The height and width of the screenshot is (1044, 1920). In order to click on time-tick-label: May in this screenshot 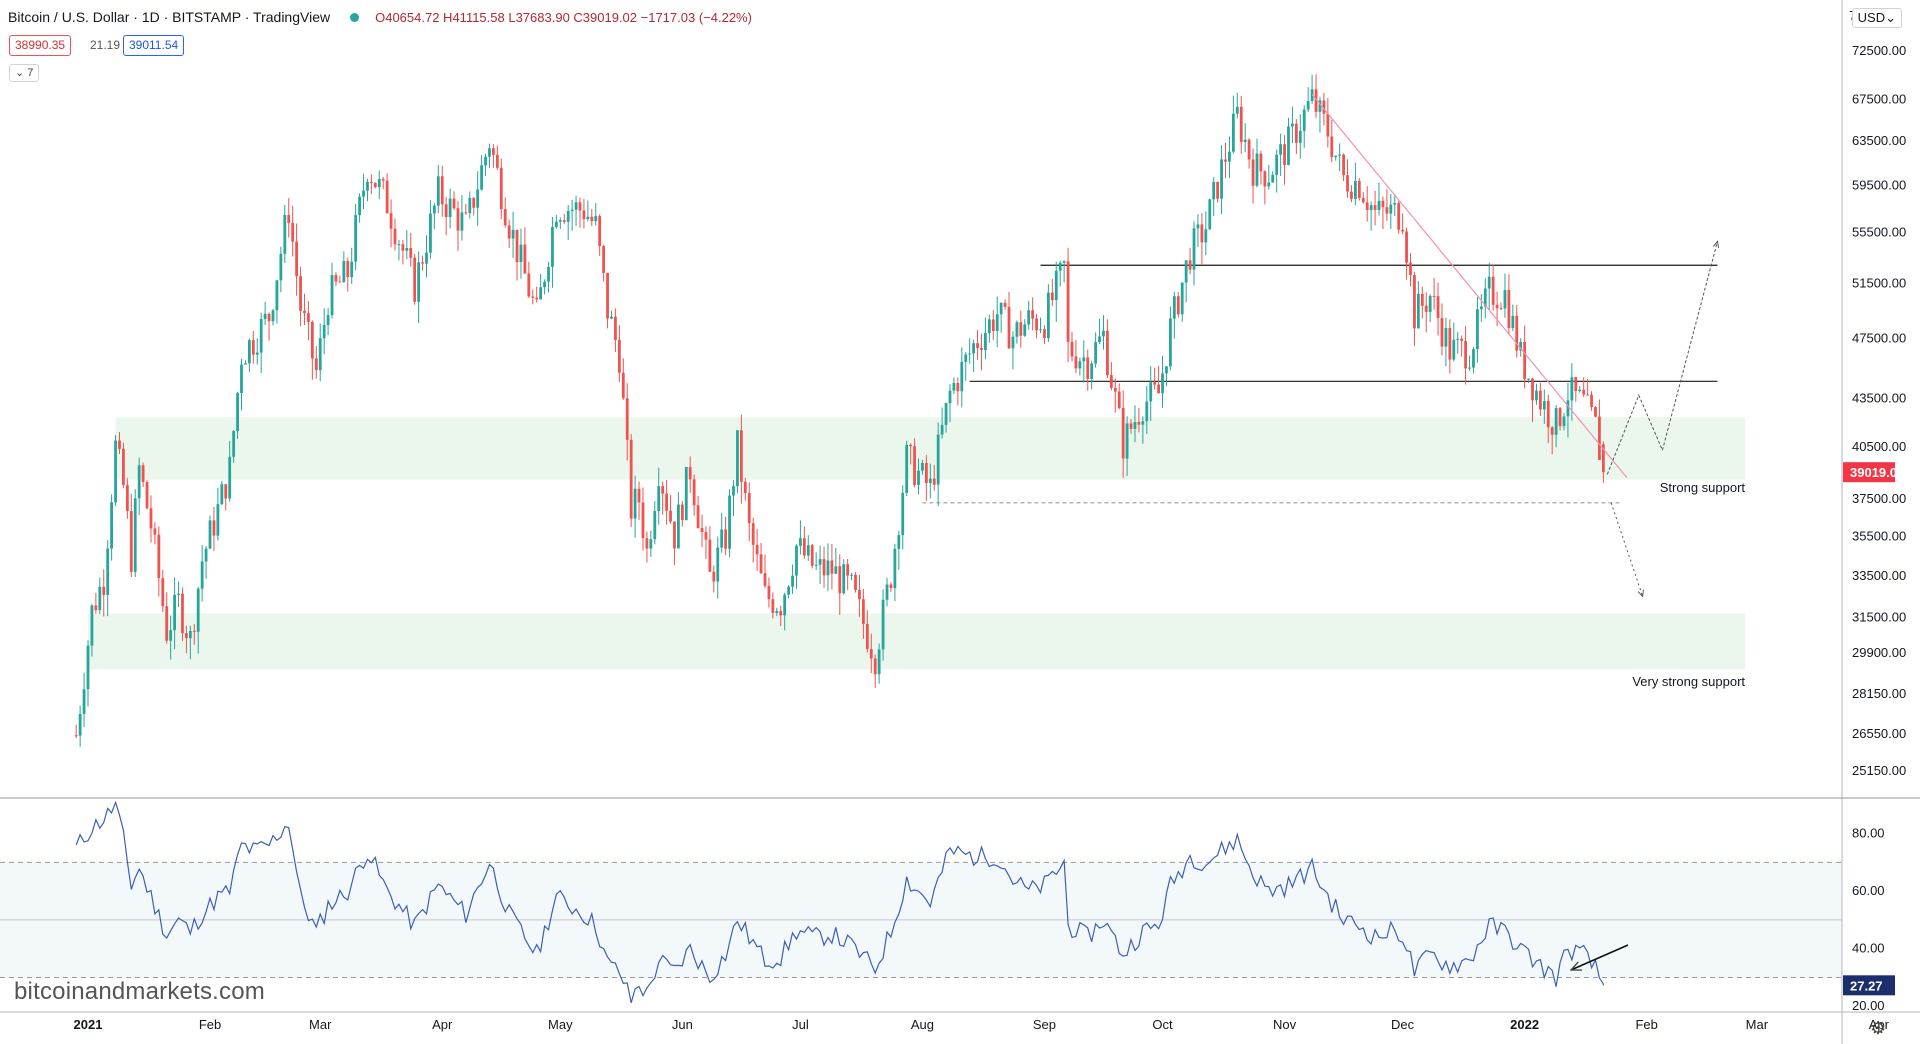, I will do `click(560, 1024)`.